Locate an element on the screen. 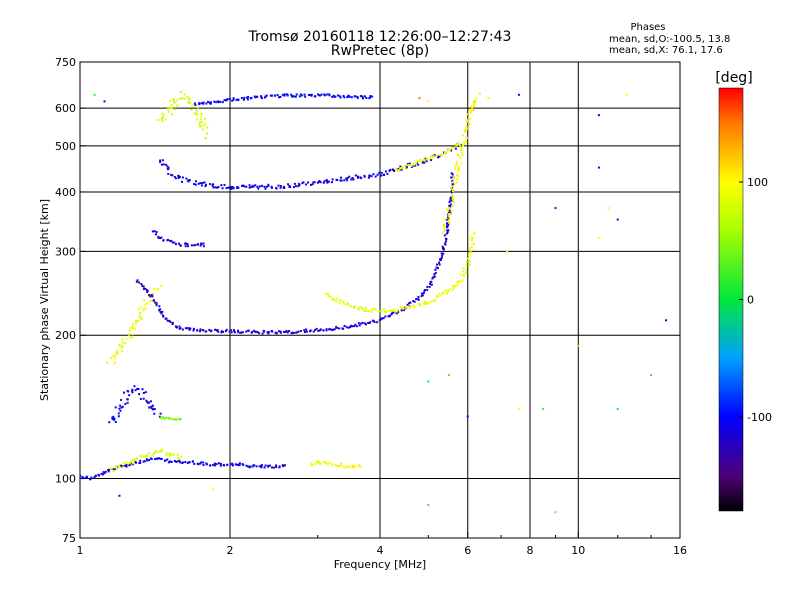 This screenshot has width=800, height=600. x-tick-label: 4 is located at coordinates (380, 550).